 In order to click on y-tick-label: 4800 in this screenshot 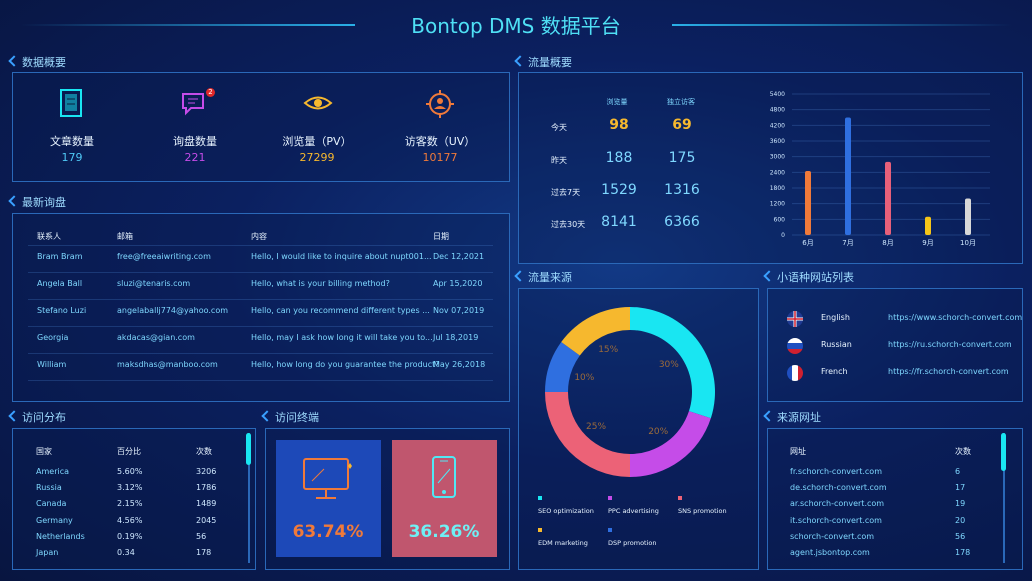, I will do `click(777, 110)`.